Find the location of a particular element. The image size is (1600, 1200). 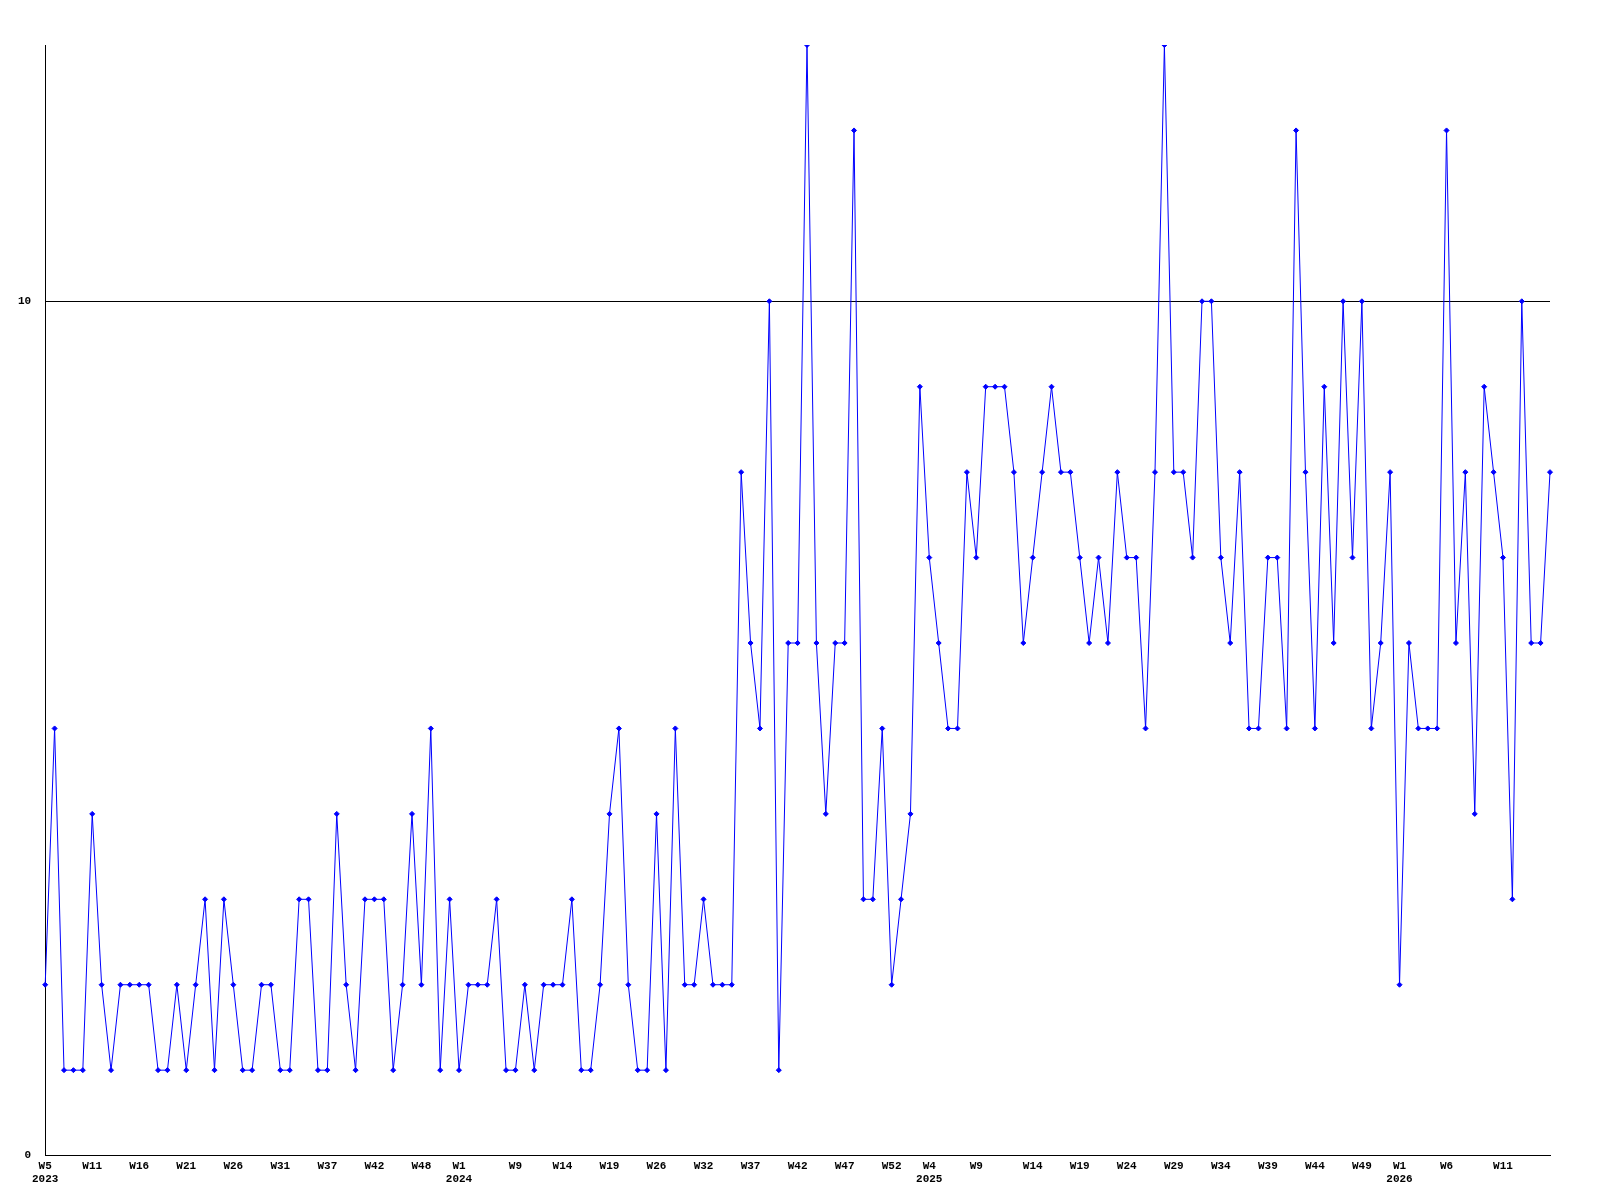

y-tick-label: 0 is located at coordinates (28, 1155).